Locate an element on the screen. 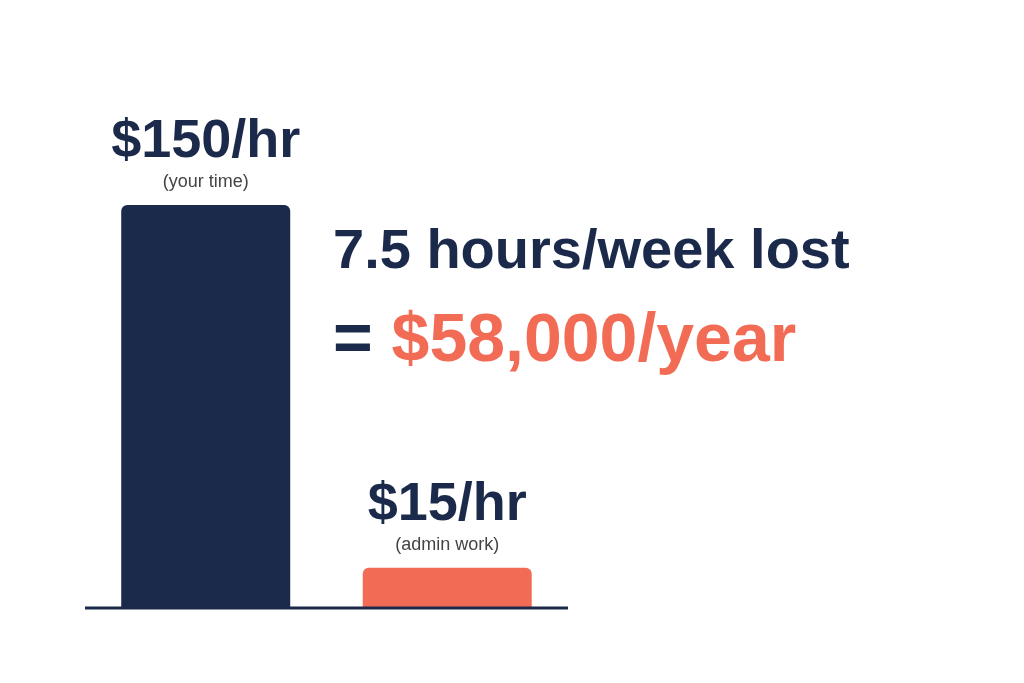 Image resolution: width=1024 pixels, height=683 pixels. annotation: = $58,000/year is located at coordinates (565, 337).